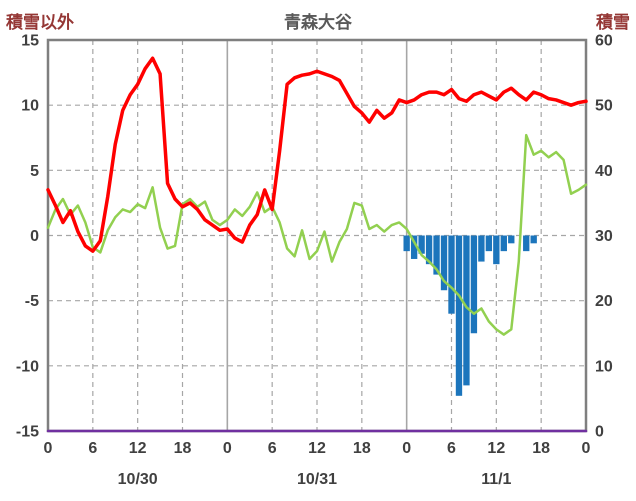 The width and height of the screenshot is (636, 501). Describe the element at coordinates (604, 301) in the screenshot. I see `svg-text: 20` at that location.